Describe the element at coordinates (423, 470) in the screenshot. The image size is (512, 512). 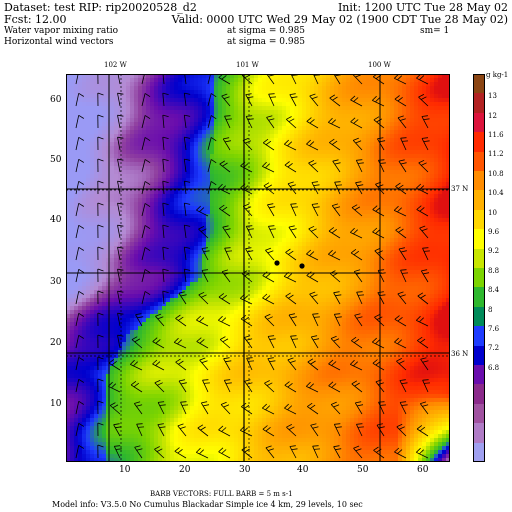
I see `x-tick-label: 60` at that location.